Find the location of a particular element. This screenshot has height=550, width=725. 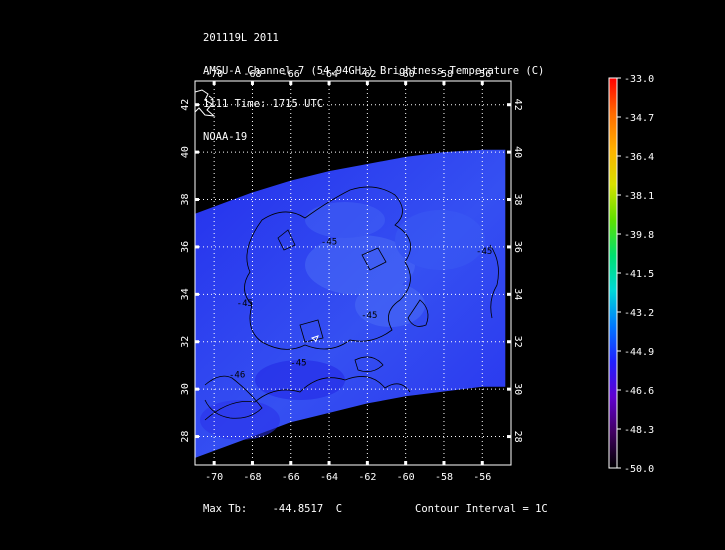

product-line: 201119L 2011 is located at coordinates (241, 38).